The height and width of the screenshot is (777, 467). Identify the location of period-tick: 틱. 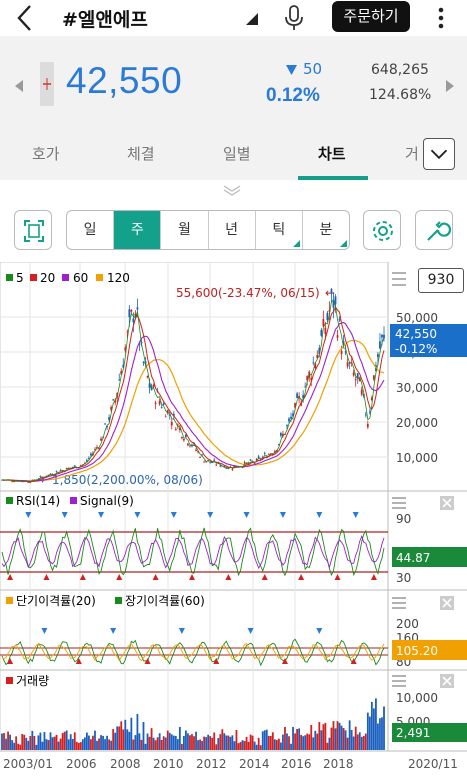
(279, 230).